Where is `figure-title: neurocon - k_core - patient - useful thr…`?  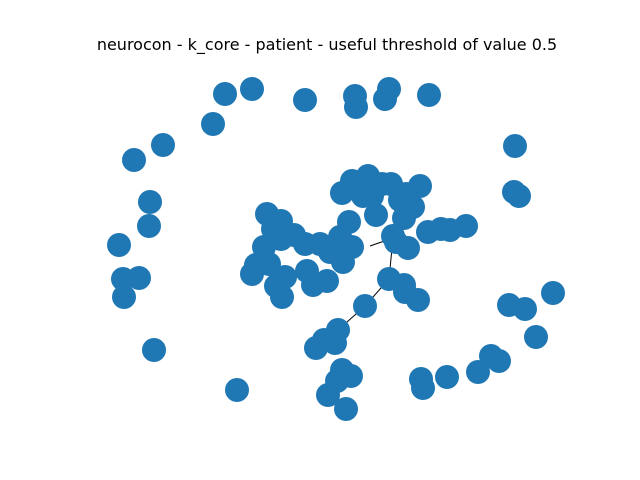
figure-title: neurocon - k_core - patient - useful thr… is located at coordinates (327, 45).